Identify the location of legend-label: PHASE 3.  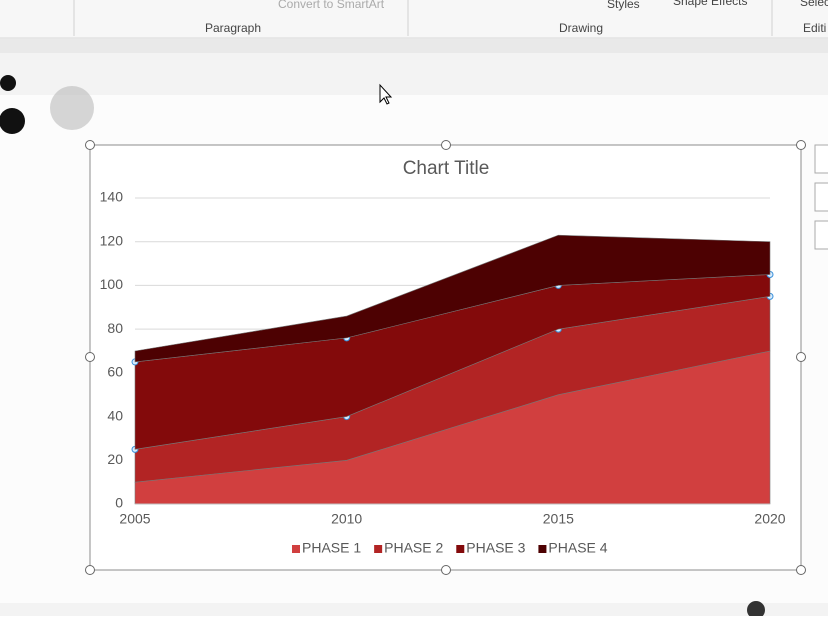
(495, 548).